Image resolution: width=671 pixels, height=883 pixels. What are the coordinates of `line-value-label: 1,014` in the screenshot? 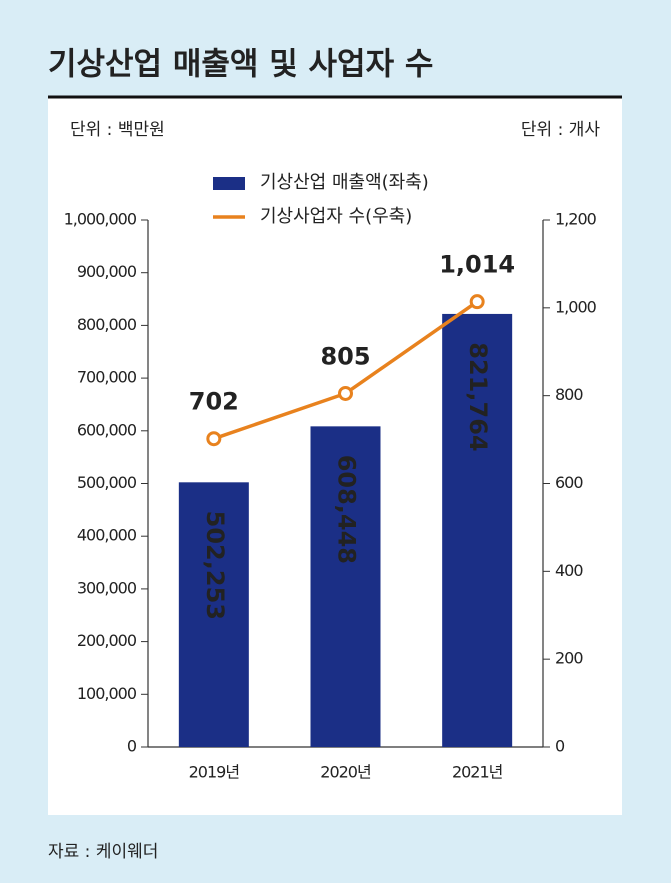 It's located at (477, 265).